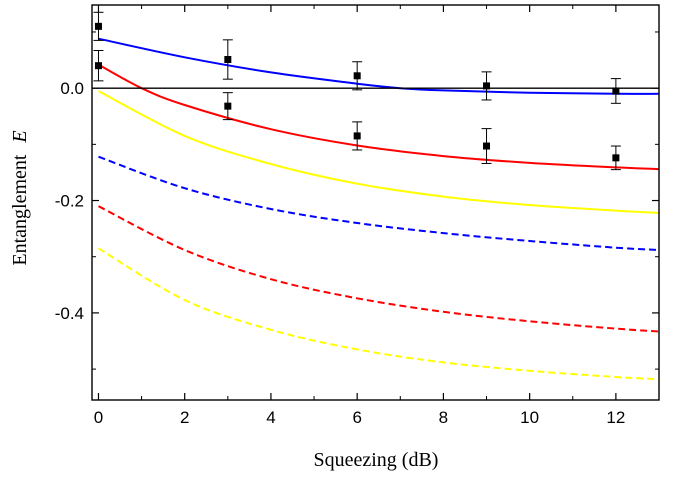  What do you see at coordinates (443, 417) in the screenshot?
I see `x-tick-label: 8` at bounding box center [443, 417].